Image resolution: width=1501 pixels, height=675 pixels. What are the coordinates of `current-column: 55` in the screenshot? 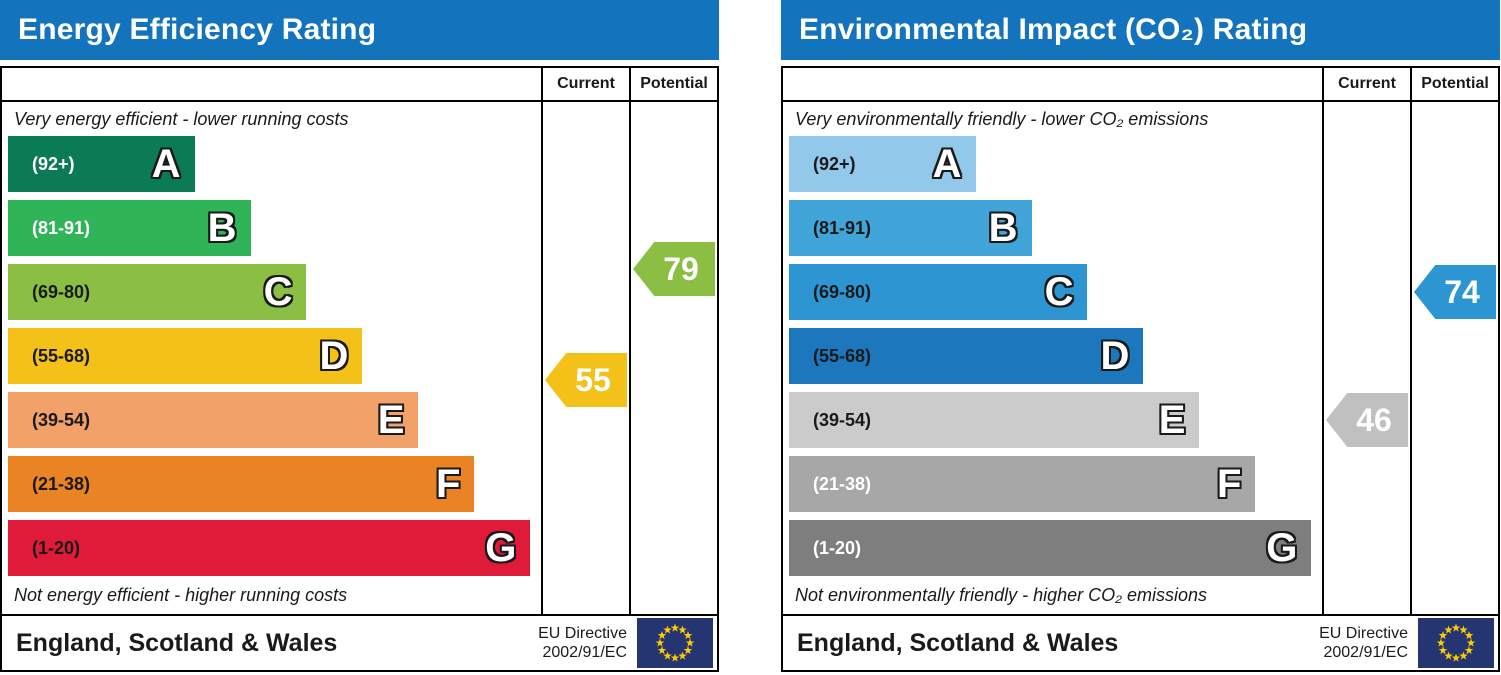 It's located at (585, 358).